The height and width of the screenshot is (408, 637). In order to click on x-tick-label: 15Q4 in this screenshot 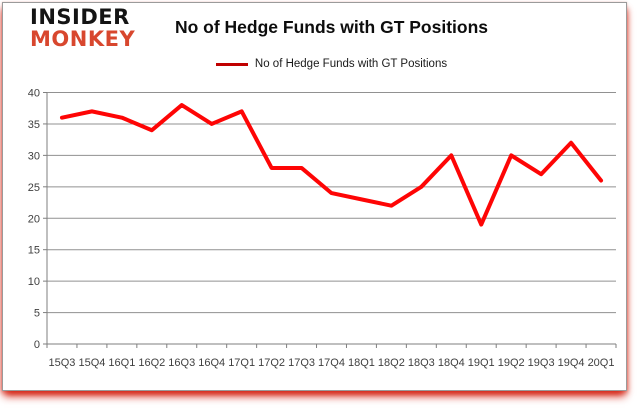, I will do `click(91, 363)`.